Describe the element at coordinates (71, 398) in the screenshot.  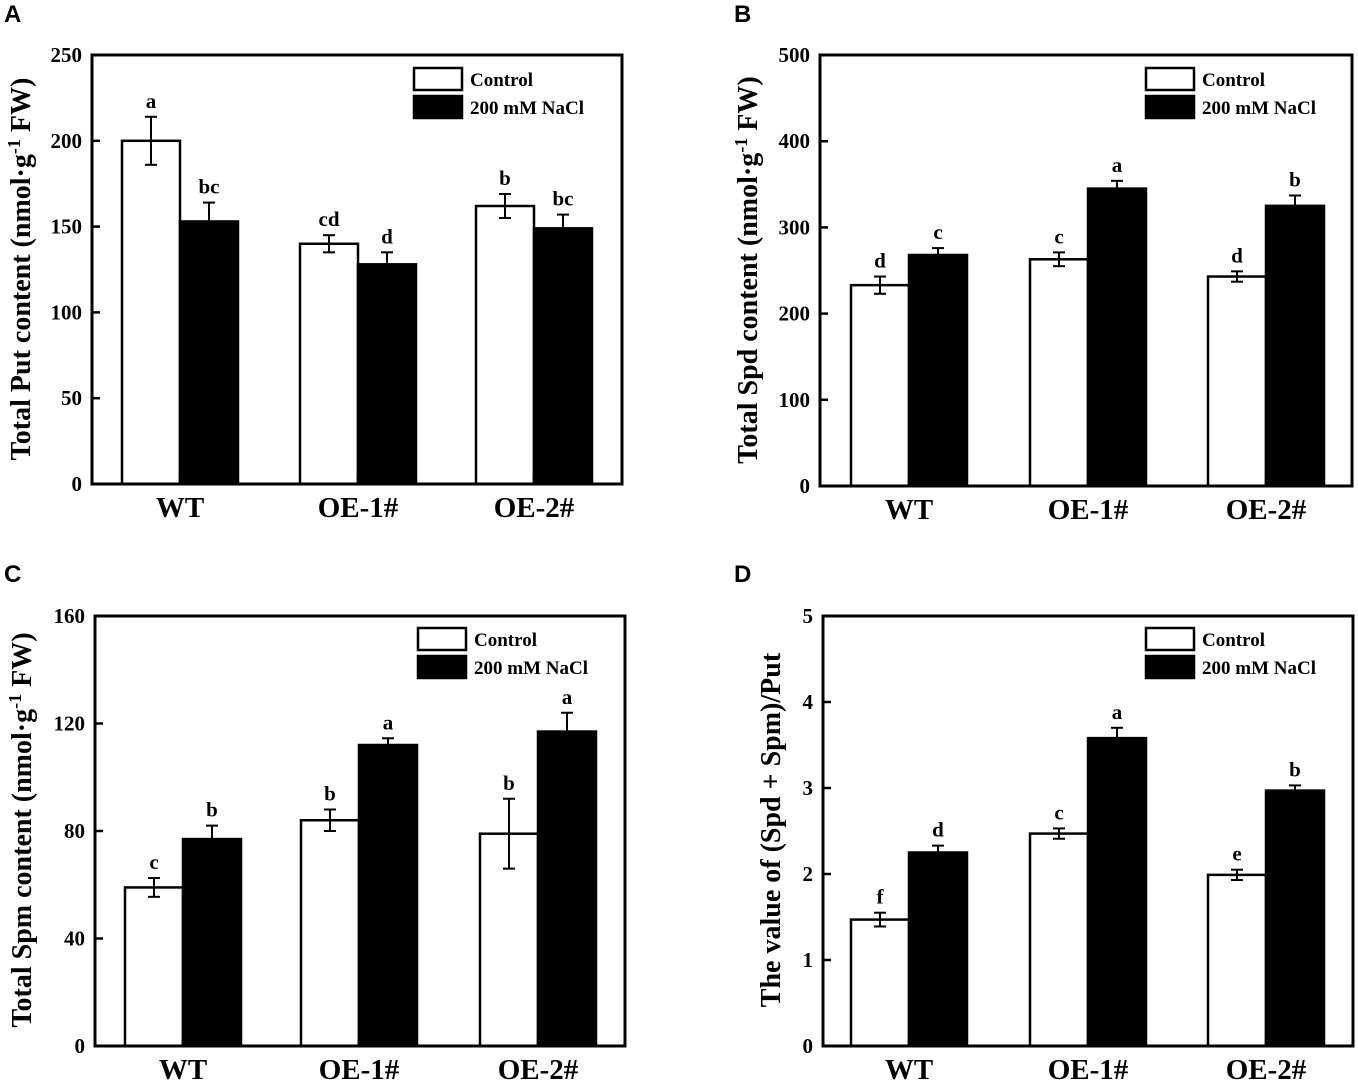
I see `y-tick-label: 50` at that location.